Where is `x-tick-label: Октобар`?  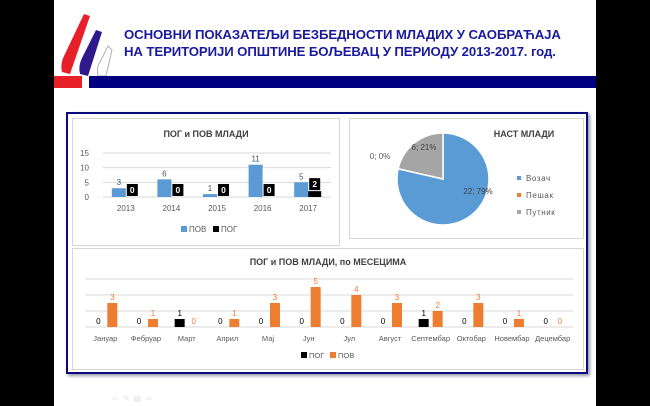 x-tick-label: Октобар is located at coordinates (471, 338).